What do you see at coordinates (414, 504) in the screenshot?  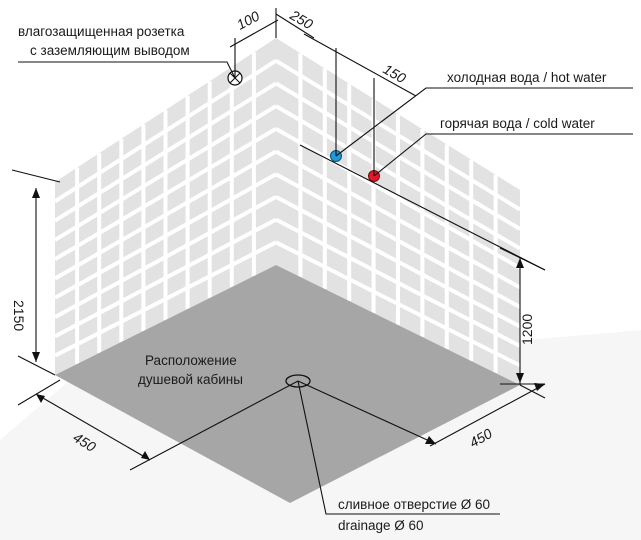 I see `drain-label-line1: сливное отверстие Ø 60` at bounding box center [414, 504].